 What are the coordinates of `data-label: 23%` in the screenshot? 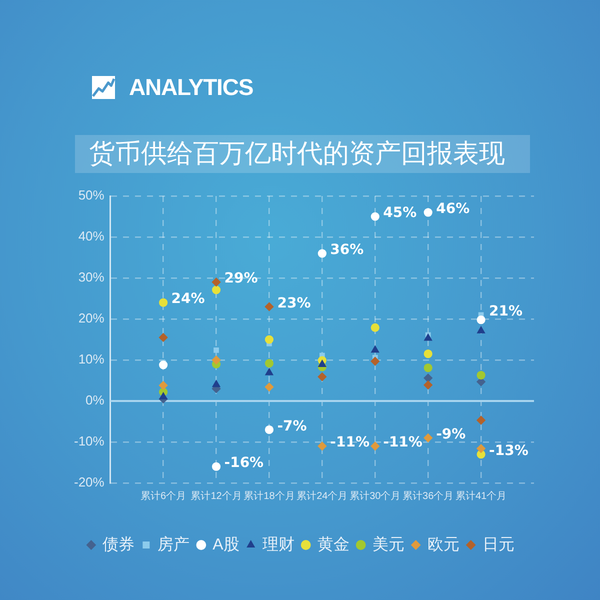 It's located at (294, 303).